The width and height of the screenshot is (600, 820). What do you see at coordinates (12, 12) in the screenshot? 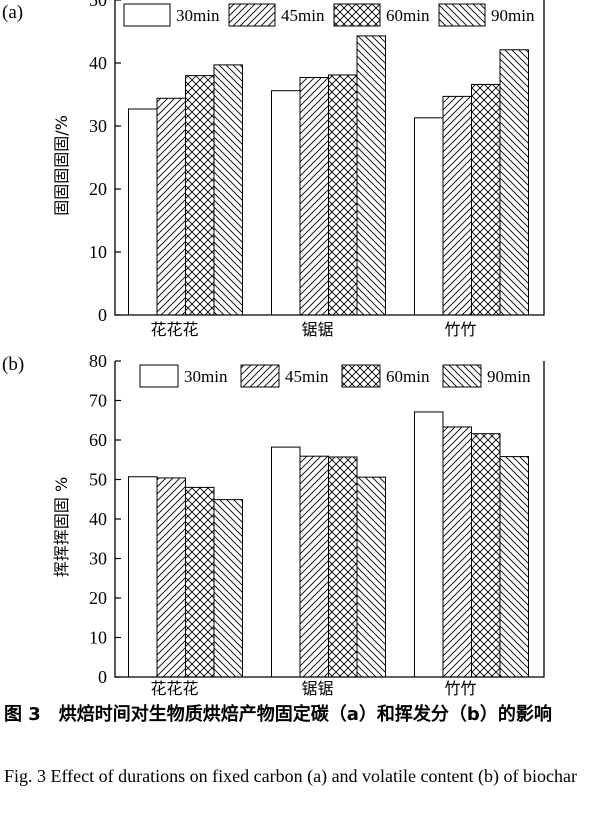
I see `panel-label: (a)` at bounding box center [12, 12].